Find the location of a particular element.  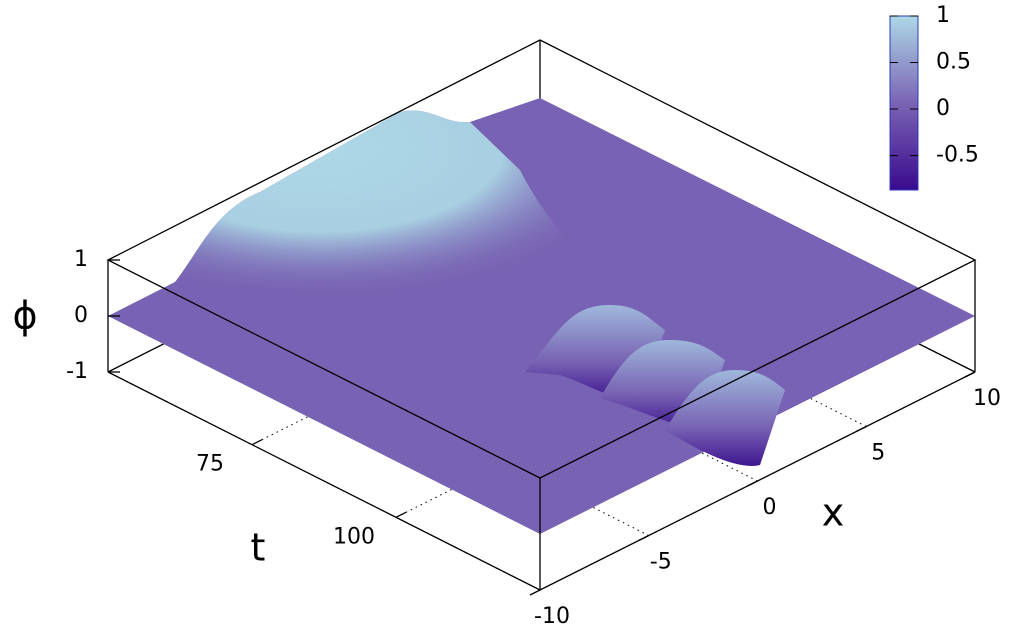

y-axis-label: t is located at coordinates (258, 548).